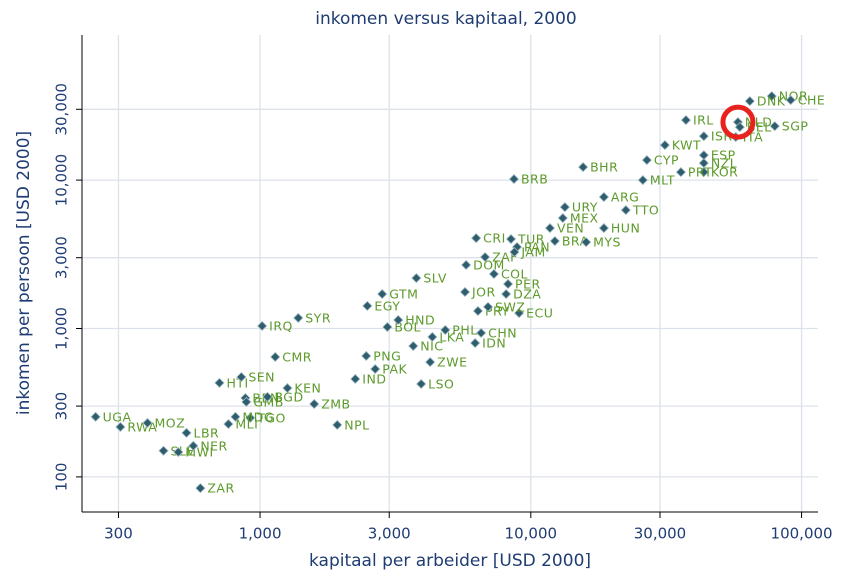 Image resolution: width=855 pixels, height=573 pixels. I want to click on y-tick-label: 10,000, so click(62, 180).